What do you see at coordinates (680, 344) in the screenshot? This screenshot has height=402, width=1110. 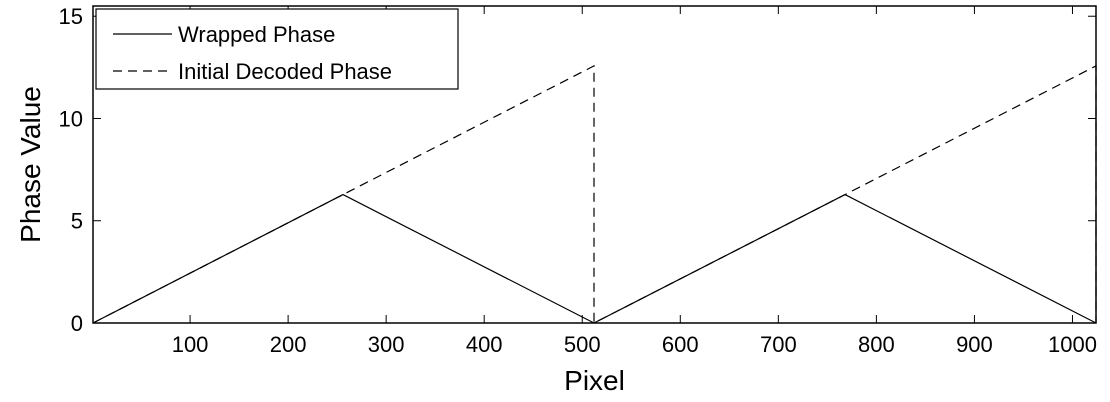 I see `x-tick-label: 600` at bounding box center [680, 344].